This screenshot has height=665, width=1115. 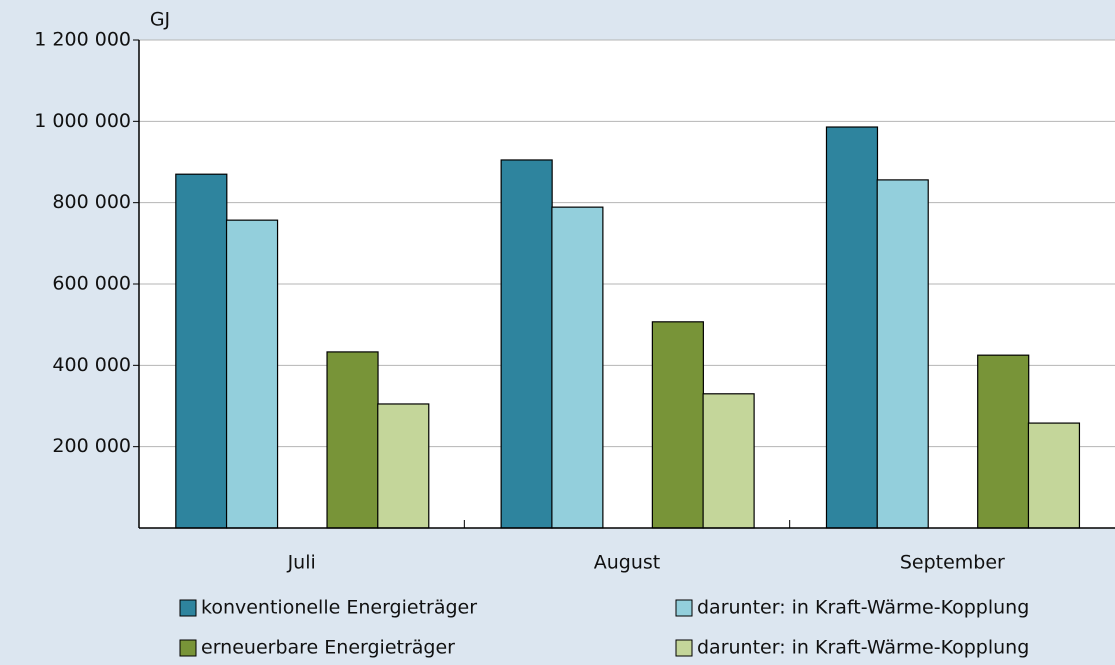 What do you see at coordinates (952, 563) in the screenshot?
I see `x-tick-label: September` at bounding box center [952, 563].